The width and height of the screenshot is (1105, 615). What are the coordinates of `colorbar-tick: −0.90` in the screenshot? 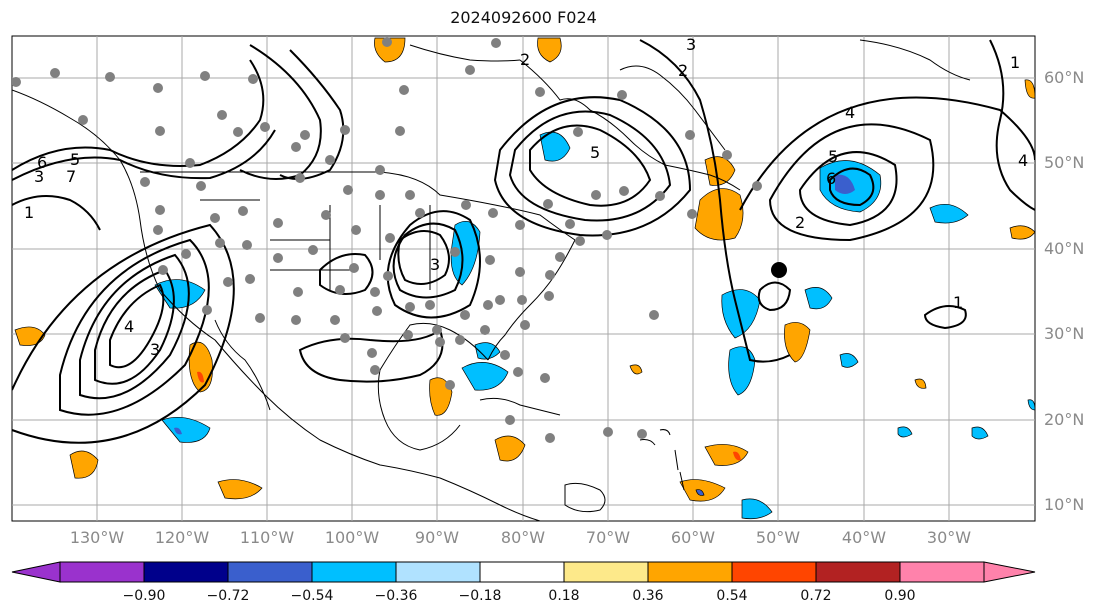 It's located at (144, 596).